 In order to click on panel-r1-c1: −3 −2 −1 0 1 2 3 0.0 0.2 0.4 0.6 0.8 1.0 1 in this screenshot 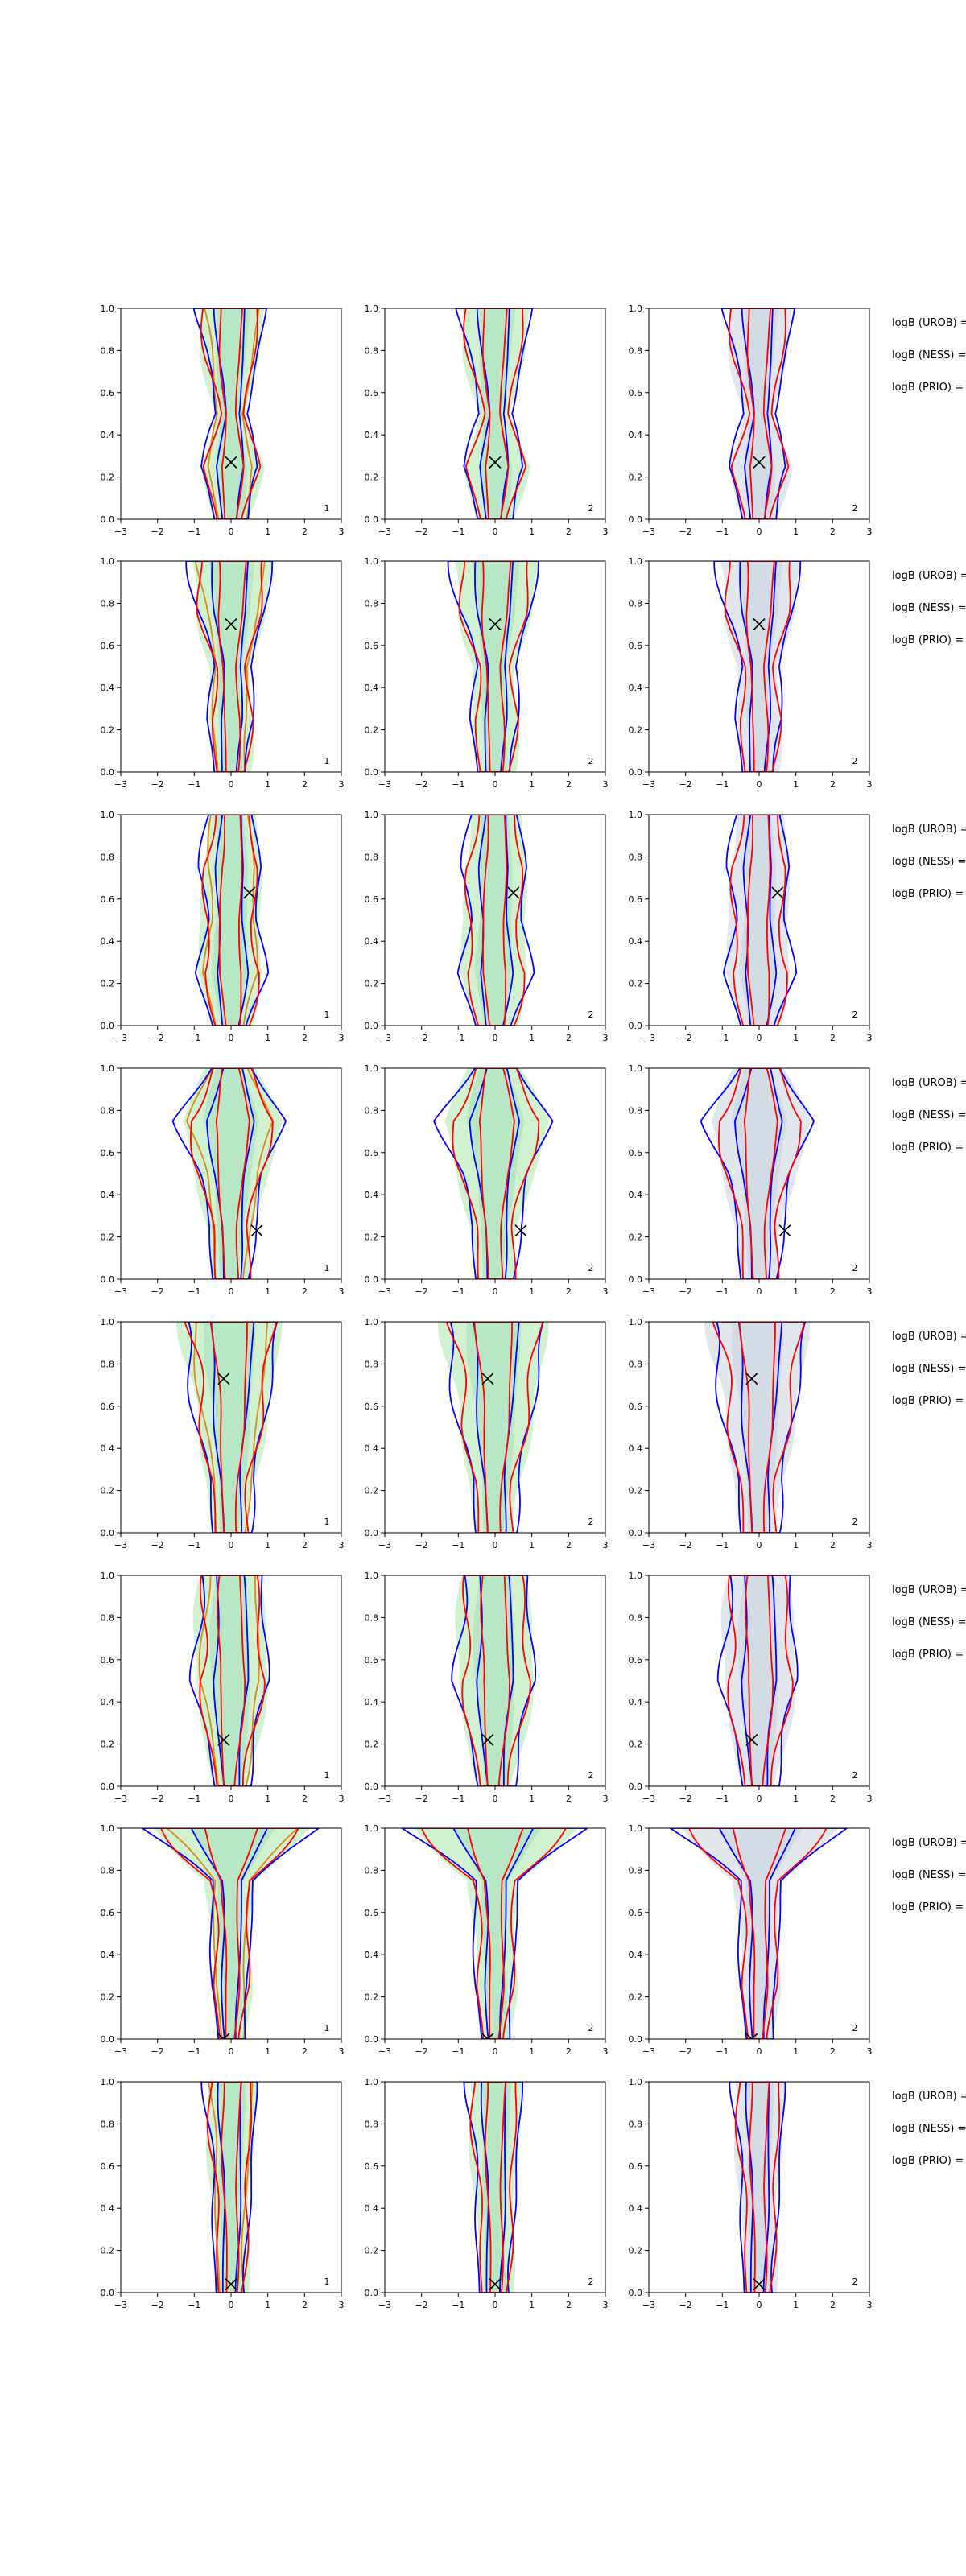, I will do `click(223, 420)`.